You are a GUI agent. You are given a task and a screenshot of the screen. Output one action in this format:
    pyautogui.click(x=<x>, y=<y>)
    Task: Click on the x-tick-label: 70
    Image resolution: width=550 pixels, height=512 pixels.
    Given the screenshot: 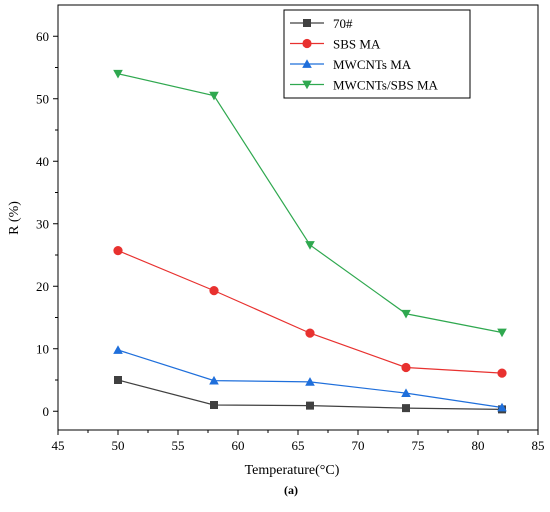 What is the action you would take?
    pyautogui.click(x=358, y=445)
    